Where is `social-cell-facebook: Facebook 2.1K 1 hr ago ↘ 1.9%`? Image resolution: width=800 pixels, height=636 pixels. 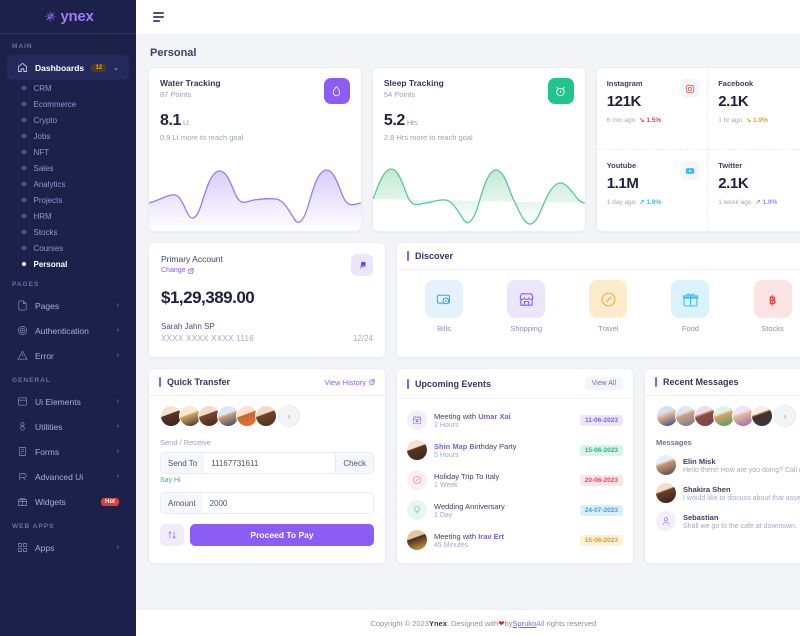 social-cell-facebook: Facebook 2.1K 1 hr ago ↘ 1.9% is located at coordinates (754, 109).